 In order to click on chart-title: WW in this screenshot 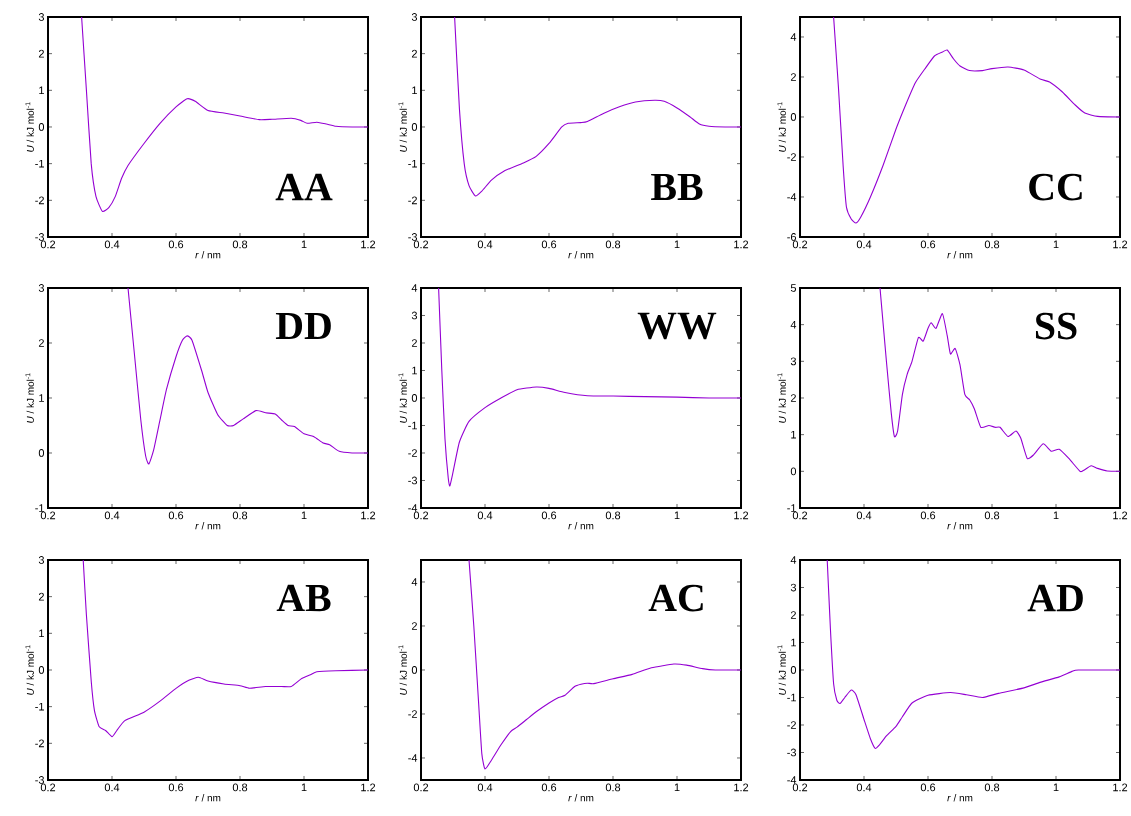, I will do `click(677, 326)`.